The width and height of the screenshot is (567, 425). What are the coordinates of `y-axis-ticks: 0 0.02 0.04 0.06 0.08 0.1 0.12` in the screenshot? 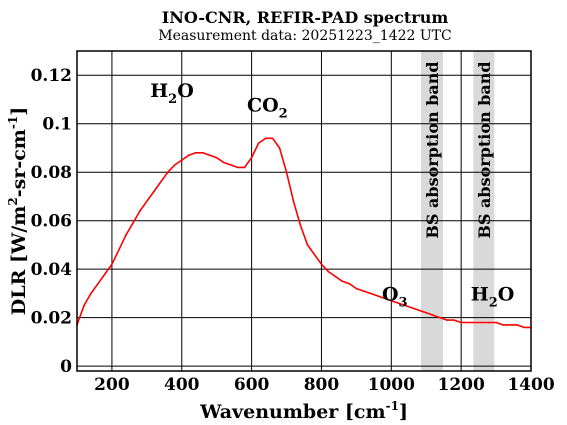 It's located at (52, 221).